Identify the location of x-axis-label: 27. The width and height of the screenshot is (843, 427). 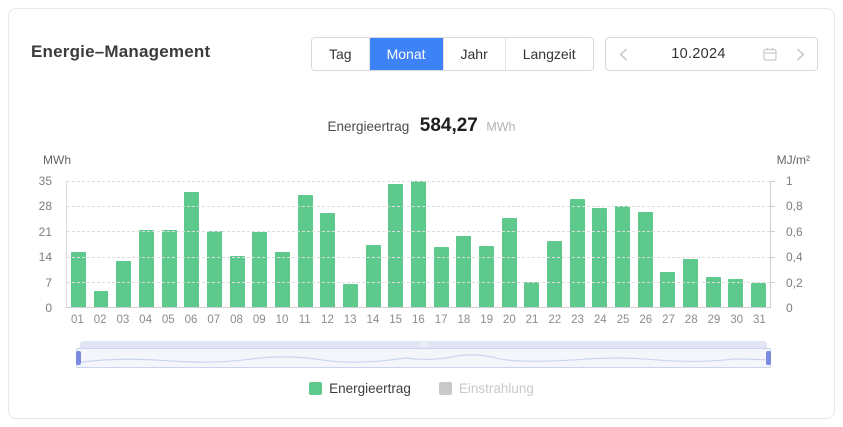
(668, 320).